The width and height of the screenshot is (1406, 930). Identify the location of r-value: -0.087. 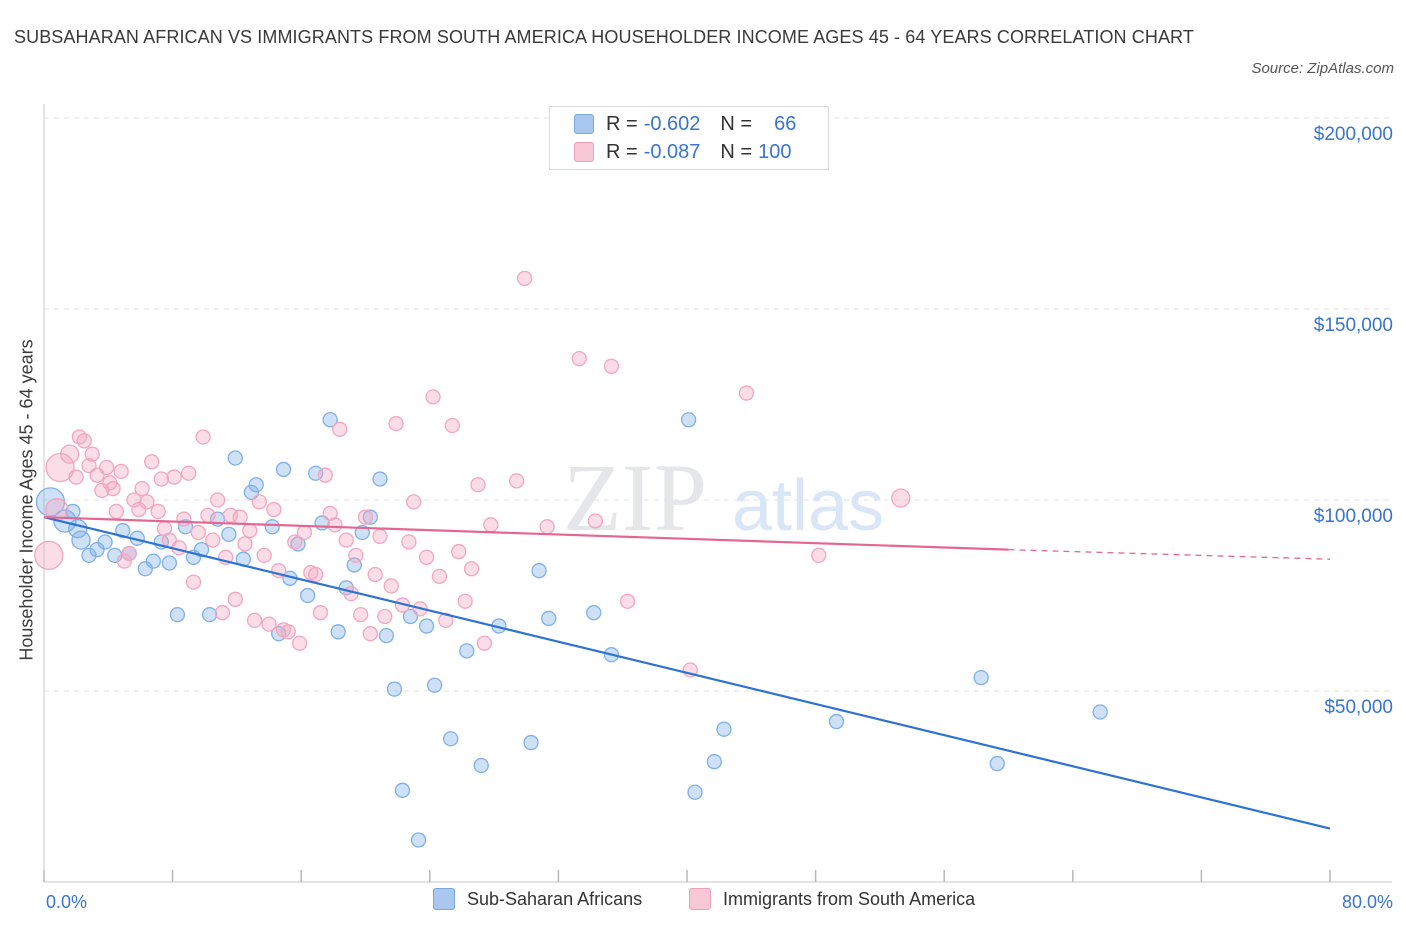
(672, 151).